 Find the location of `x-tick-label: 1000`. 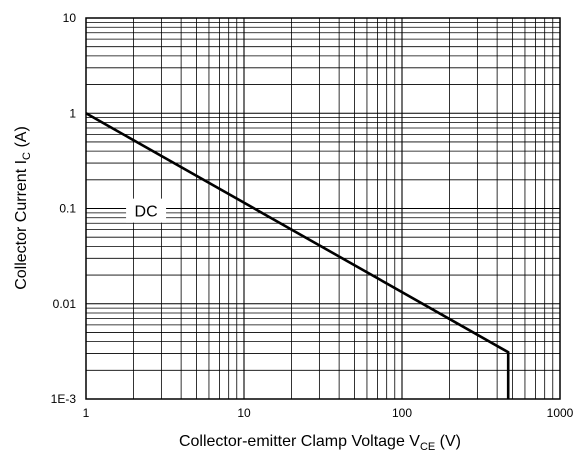

x-tick-label: 1000 is located at coordinates (560, 413).